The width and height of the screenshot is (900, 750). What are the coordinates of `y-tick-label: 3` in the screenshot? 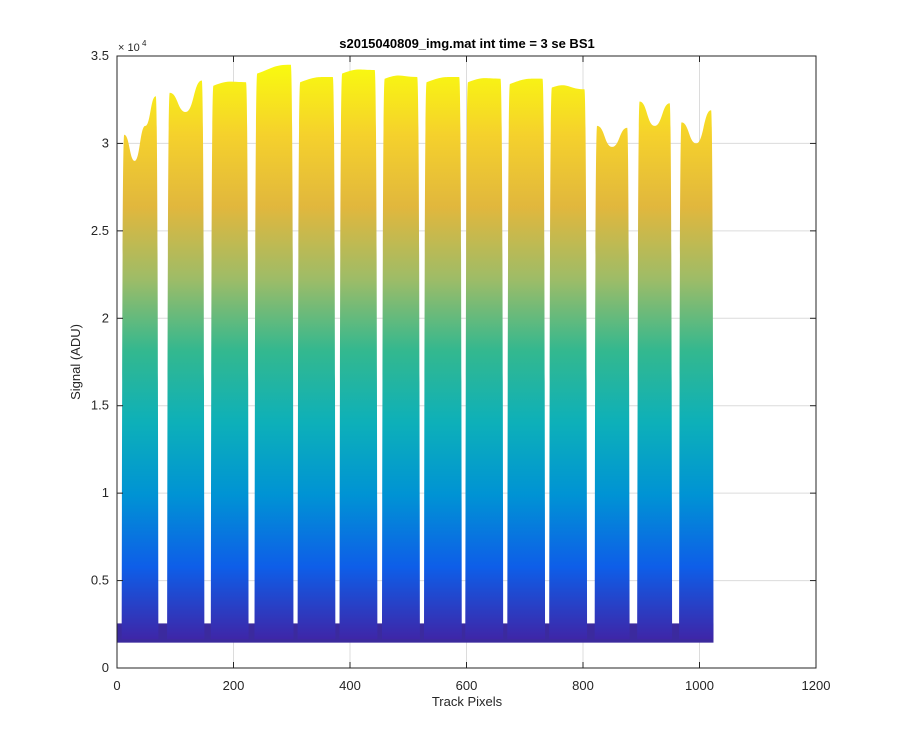 It's located at (105, 142).